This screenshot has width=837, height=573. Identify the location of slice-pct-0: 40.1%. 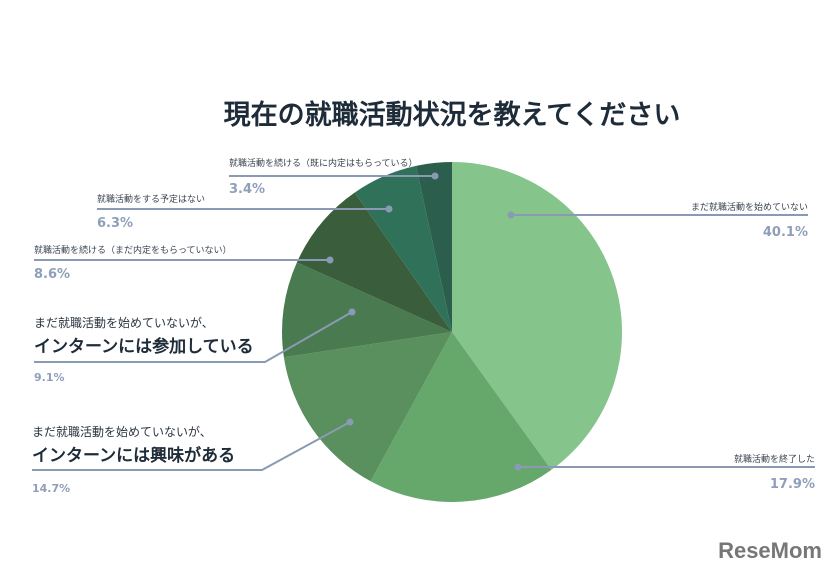
(785, 232).